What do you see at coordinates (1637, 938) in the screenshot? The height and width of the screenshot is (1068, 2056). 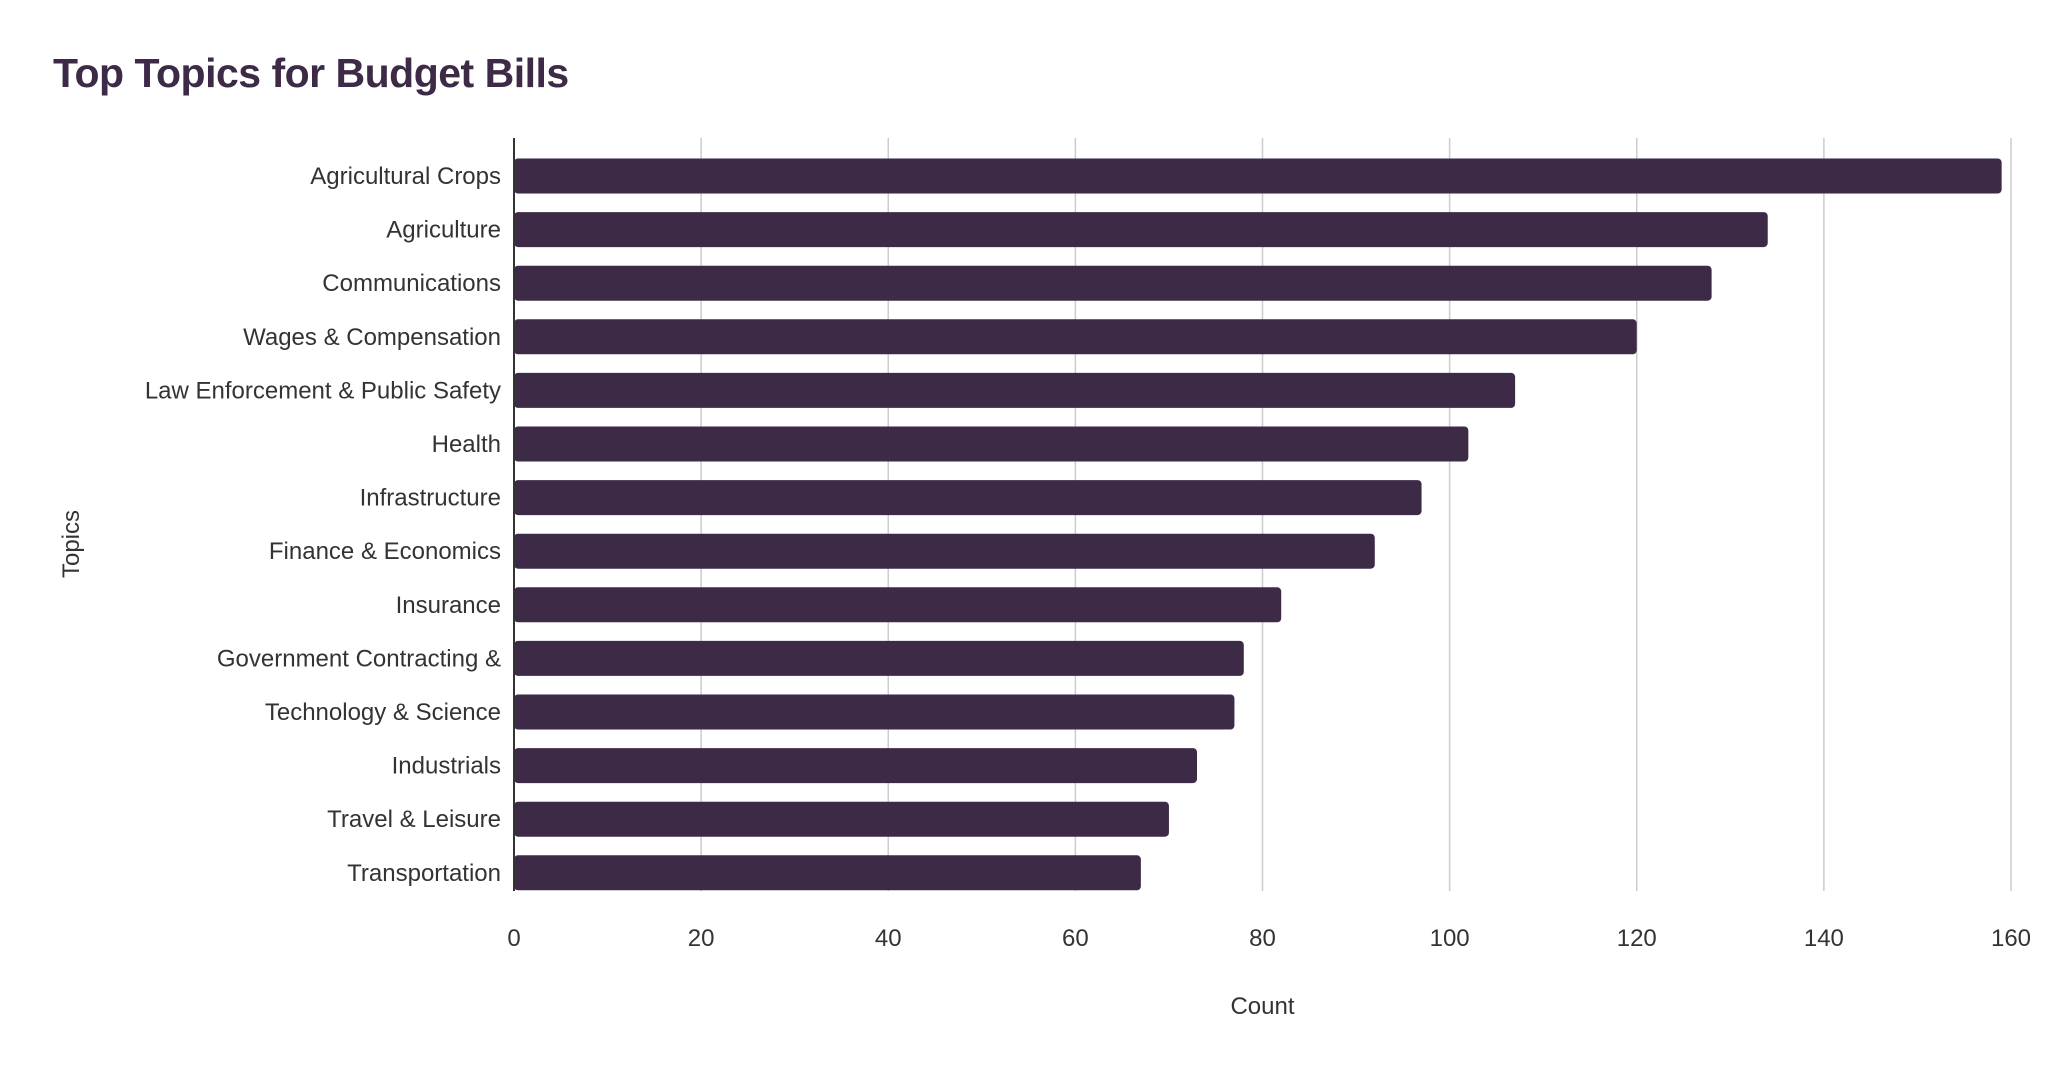 I see `x-tick-label: 120` at bounding box center [1637, 938].